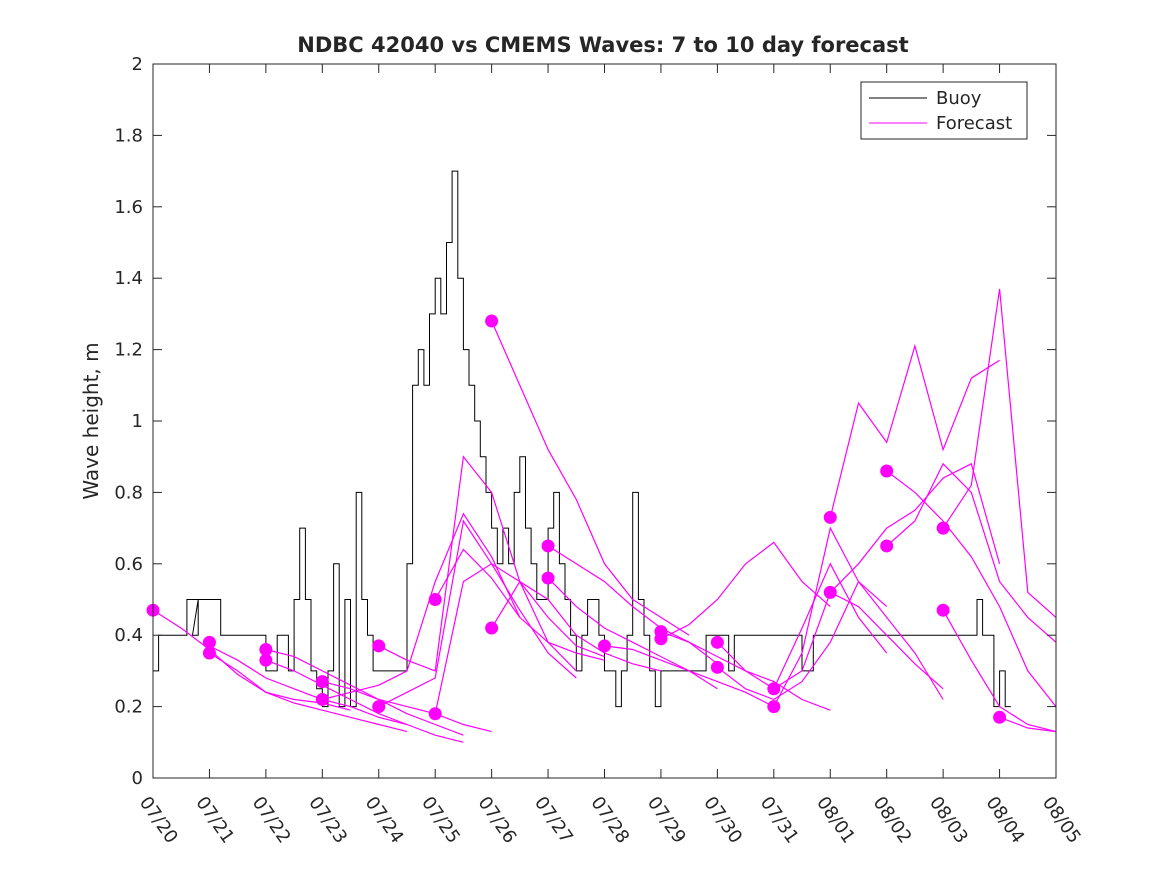 The height and width of the screenshot is (875, 1167). I want to click on y-axis-label: Wave height, m, so click(91, 420).